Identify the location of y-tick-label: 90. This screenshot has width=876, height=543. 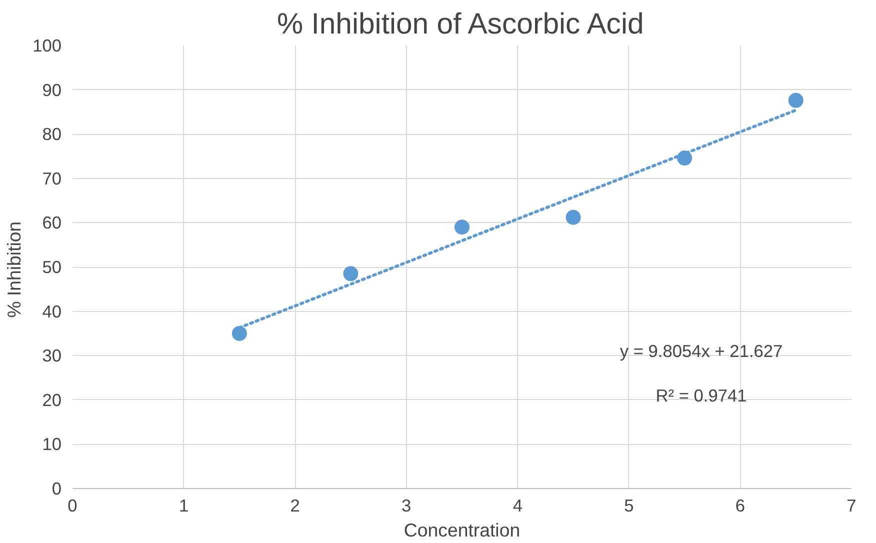
(52, 90).